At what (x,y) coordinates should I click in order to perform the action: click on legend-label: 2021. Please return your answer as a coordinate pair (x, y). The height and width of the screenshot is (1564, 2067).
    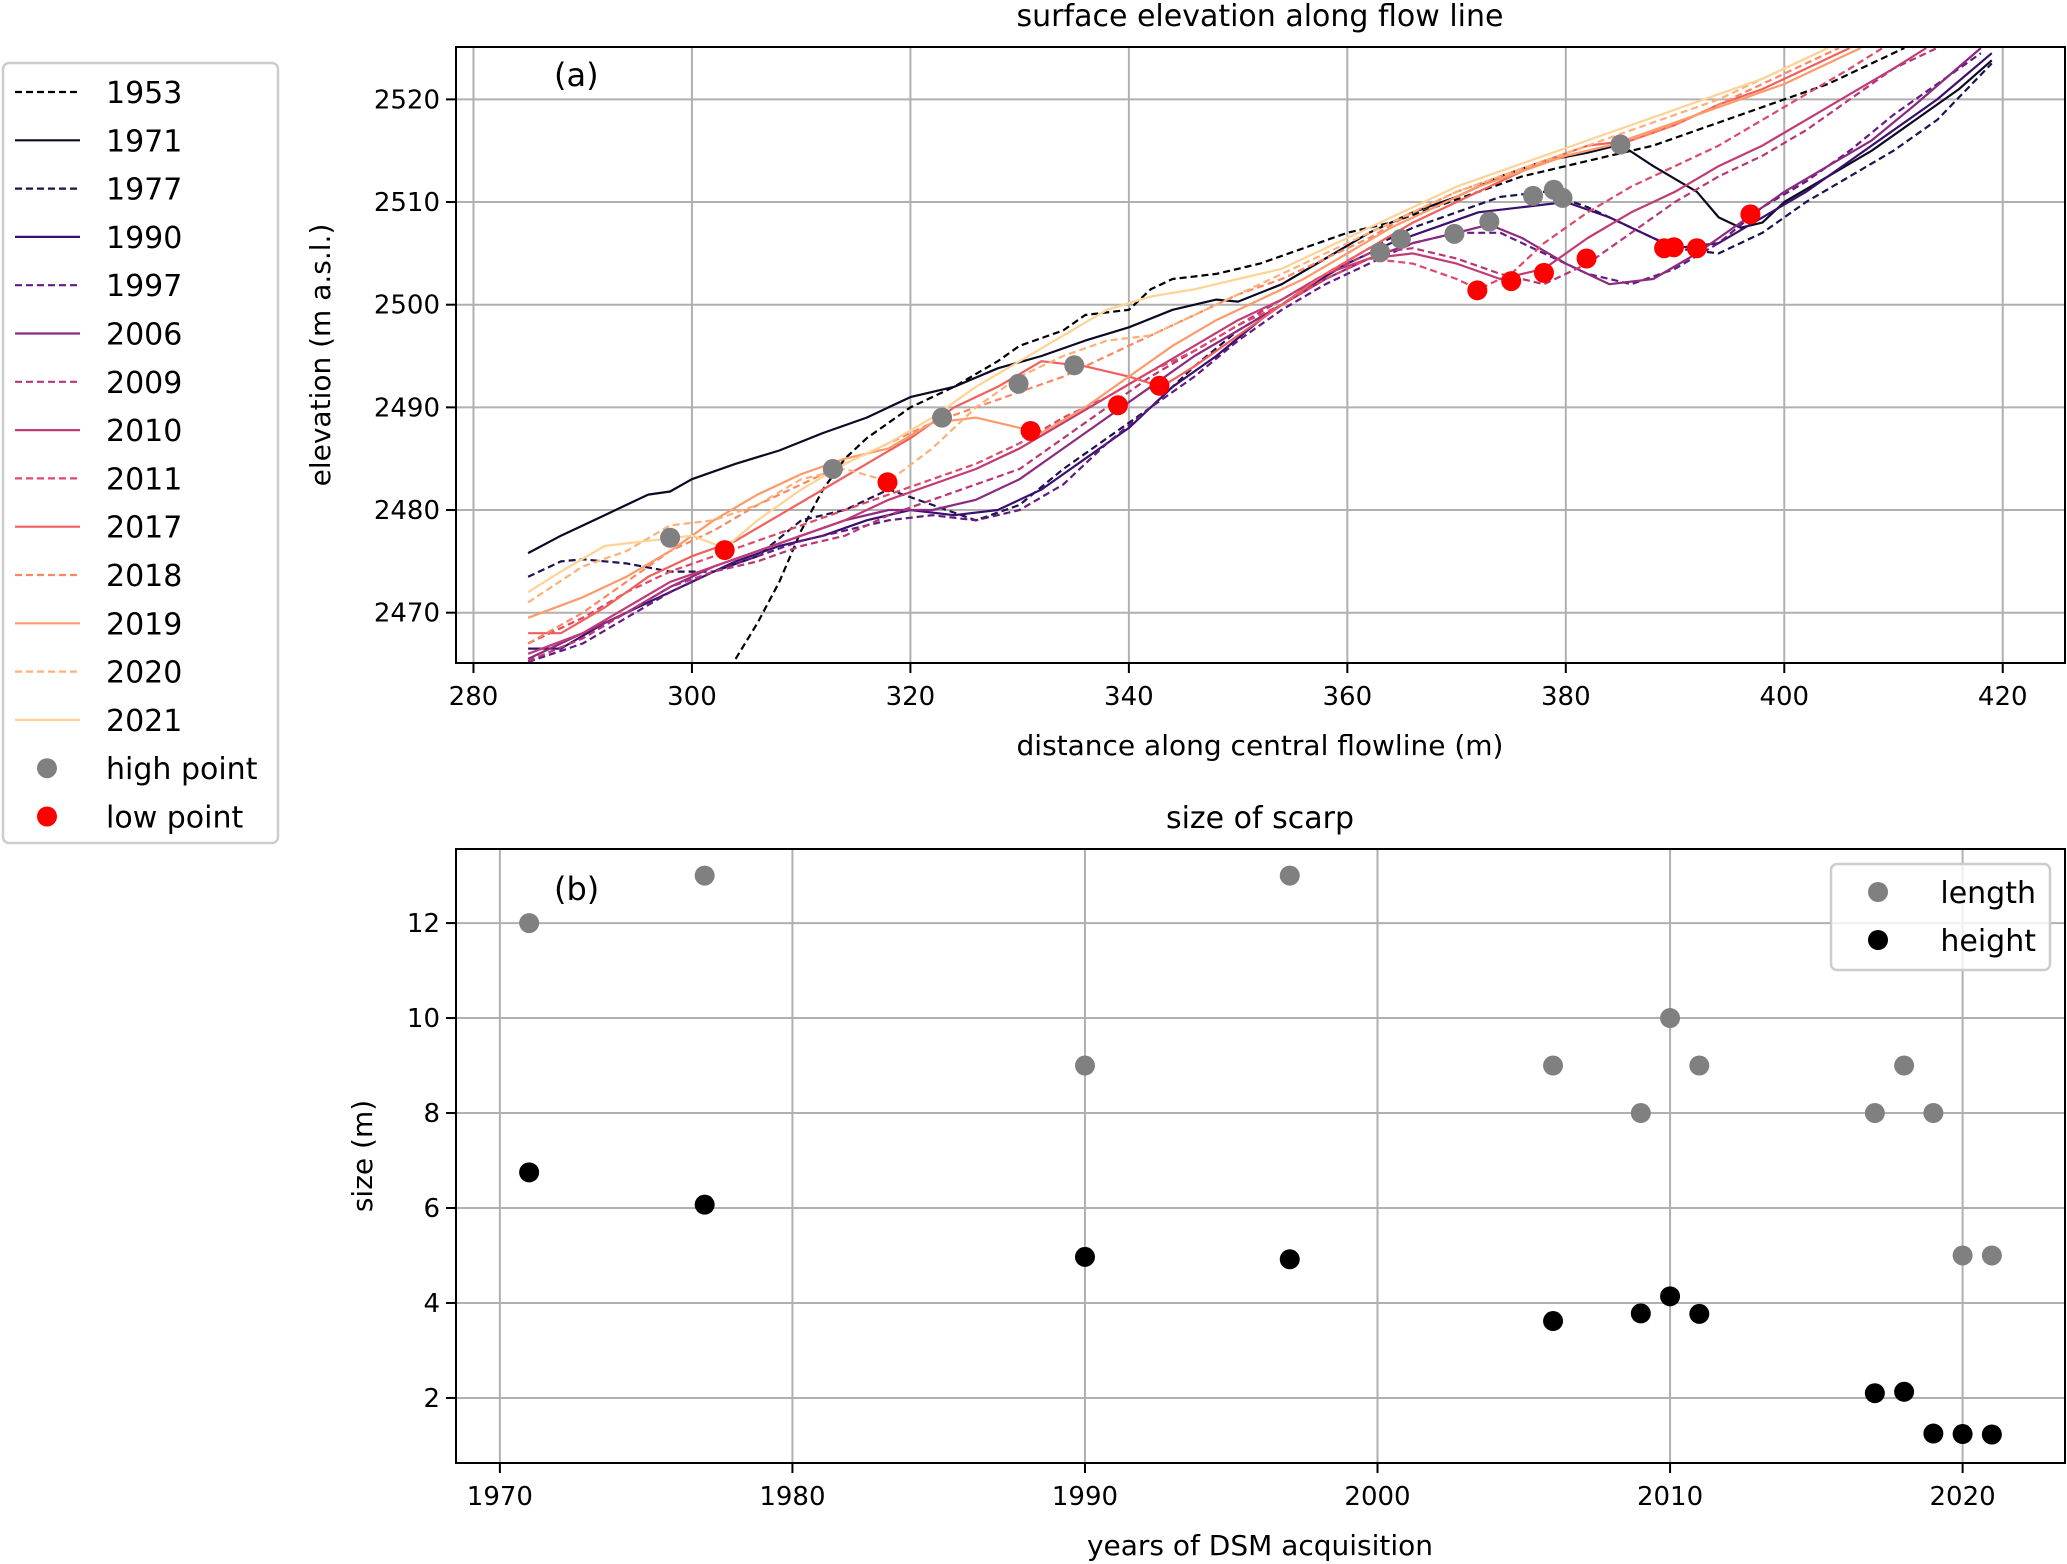
    Looking at the image, I should click on (144, 721).